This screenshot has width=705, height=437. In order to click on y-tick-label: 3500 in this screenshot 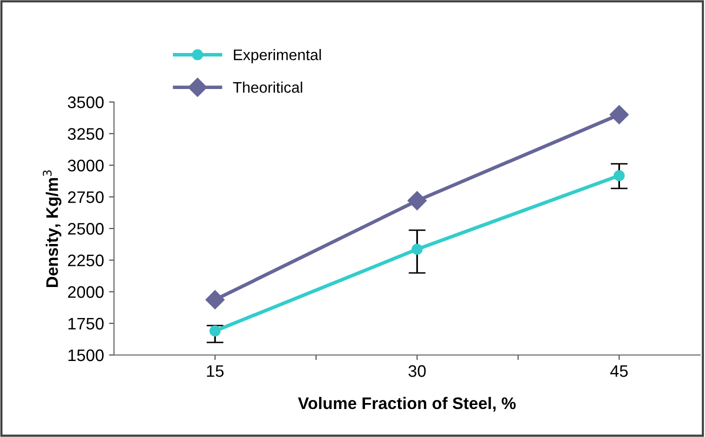, I will do `click(86, 102)`.